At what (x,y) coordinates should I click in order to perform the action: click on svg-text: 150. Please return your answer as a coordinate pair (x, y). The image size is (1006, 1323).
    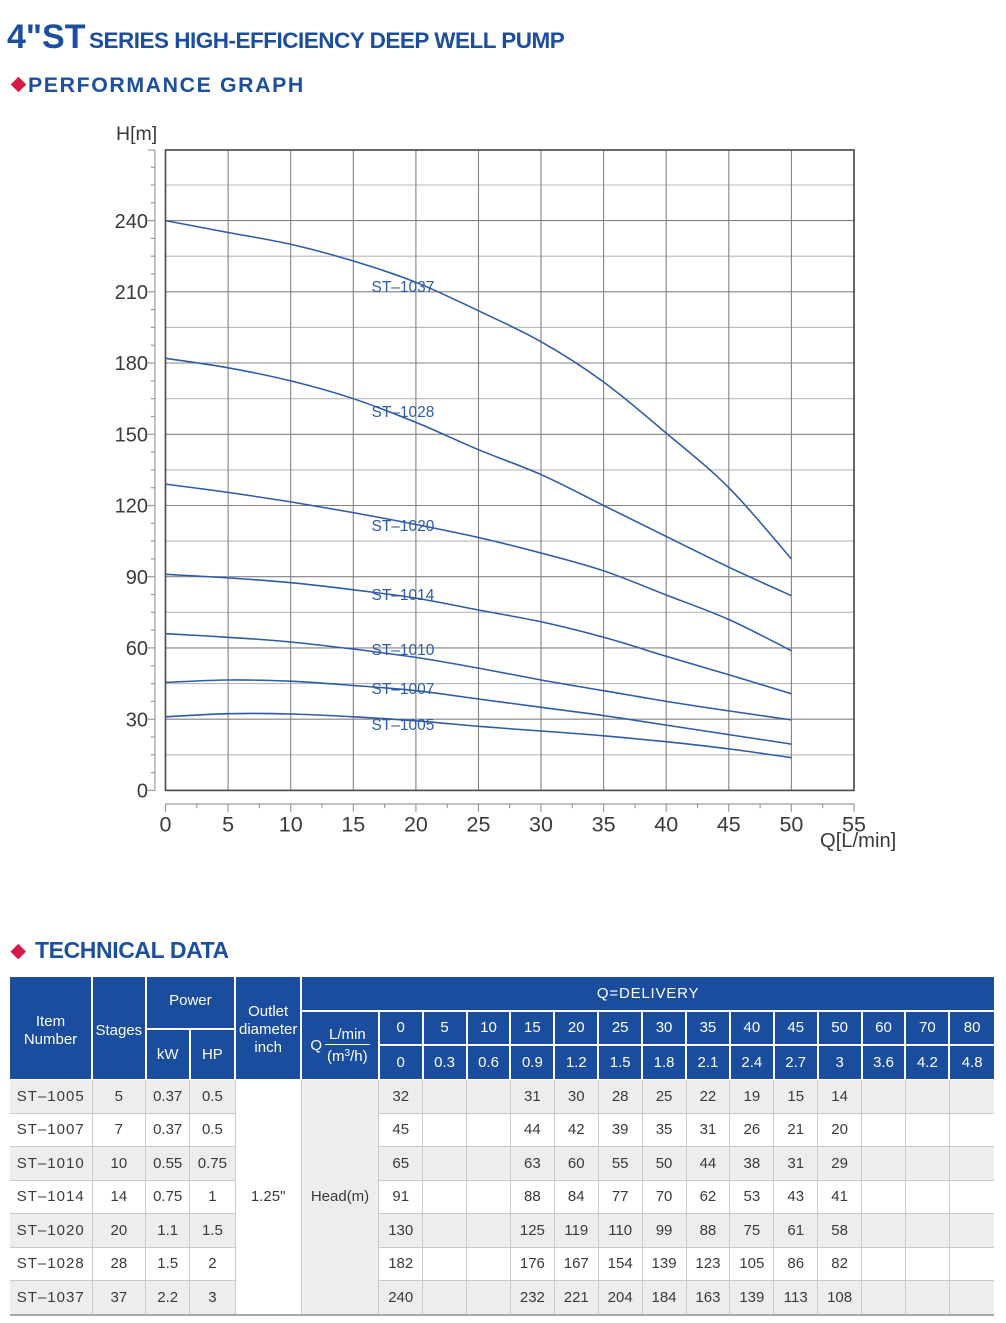
    Looking at the image, I should click on (131, 436).